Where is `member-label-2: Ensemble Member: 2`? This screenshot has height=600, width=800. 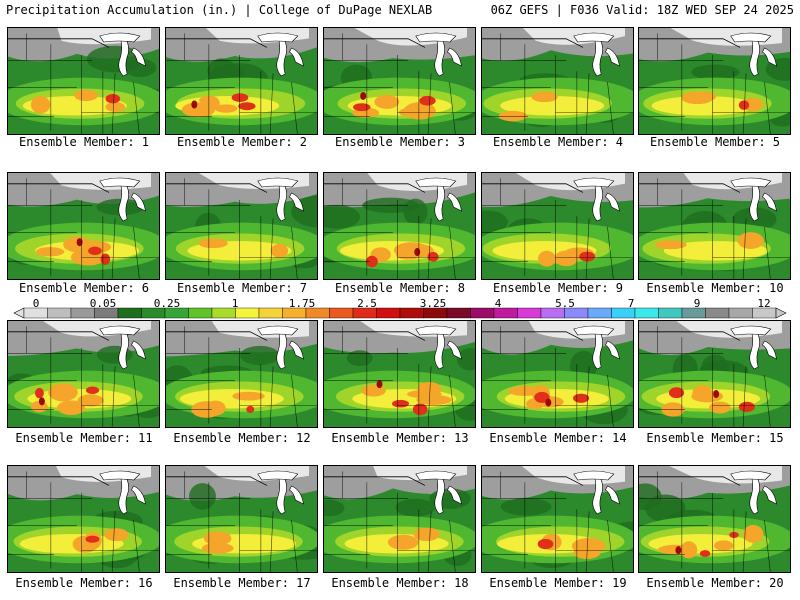 member-label-2: Ensemble Member: 2 is located at coordinates (242, 142).